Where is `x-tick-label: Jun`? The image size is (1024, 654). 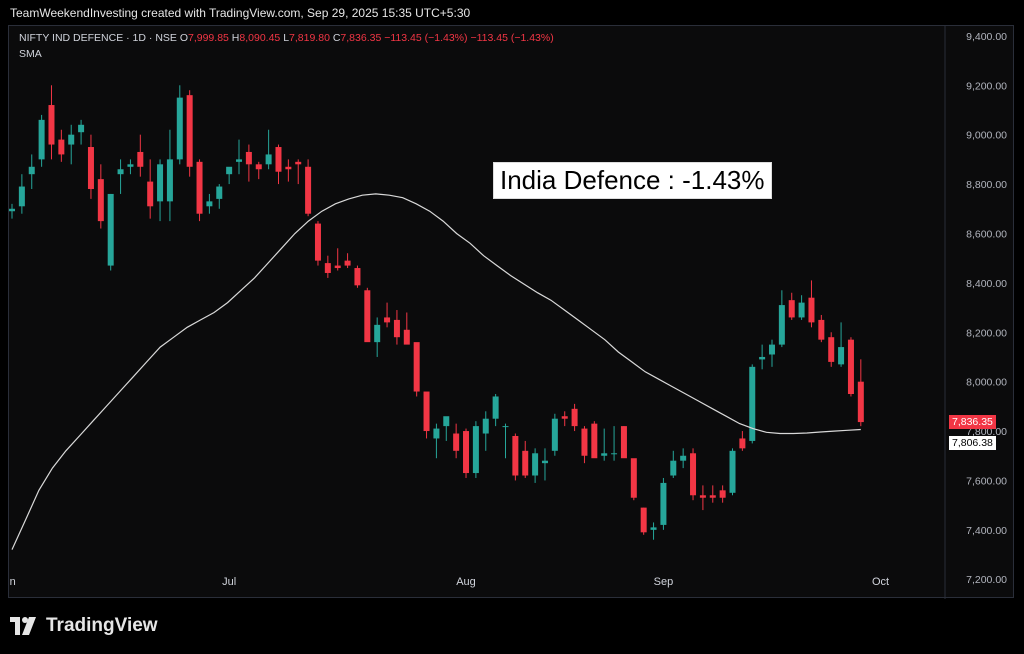 x-tick-label: Jun is located at coordinates (12, 582).